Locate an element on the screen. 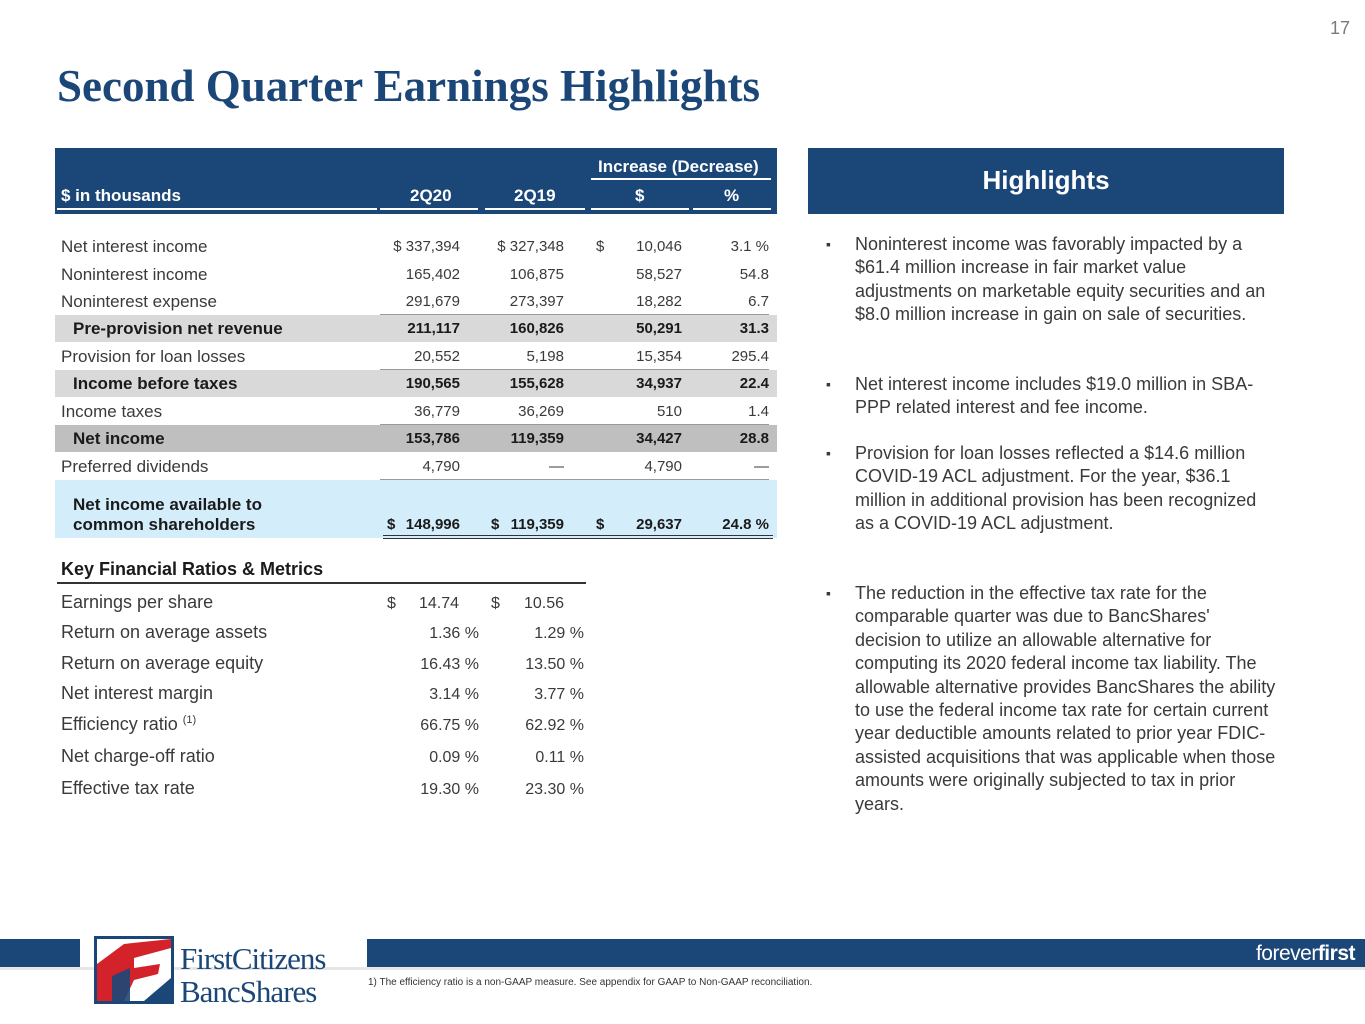 This screenshot has width=1365, height=1024. cell-change-dollar: 15,354 is located at coordinates (659, 356).